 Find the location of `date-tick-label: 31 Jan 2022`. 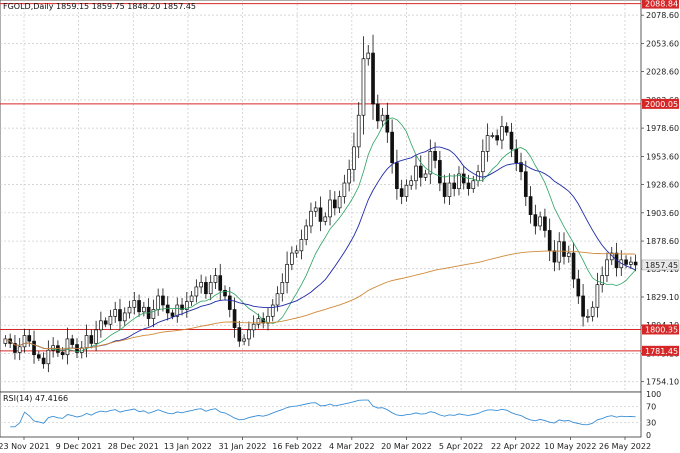

date-tick-label: 31 Jan 2022 is located at coordinates (243, 446).